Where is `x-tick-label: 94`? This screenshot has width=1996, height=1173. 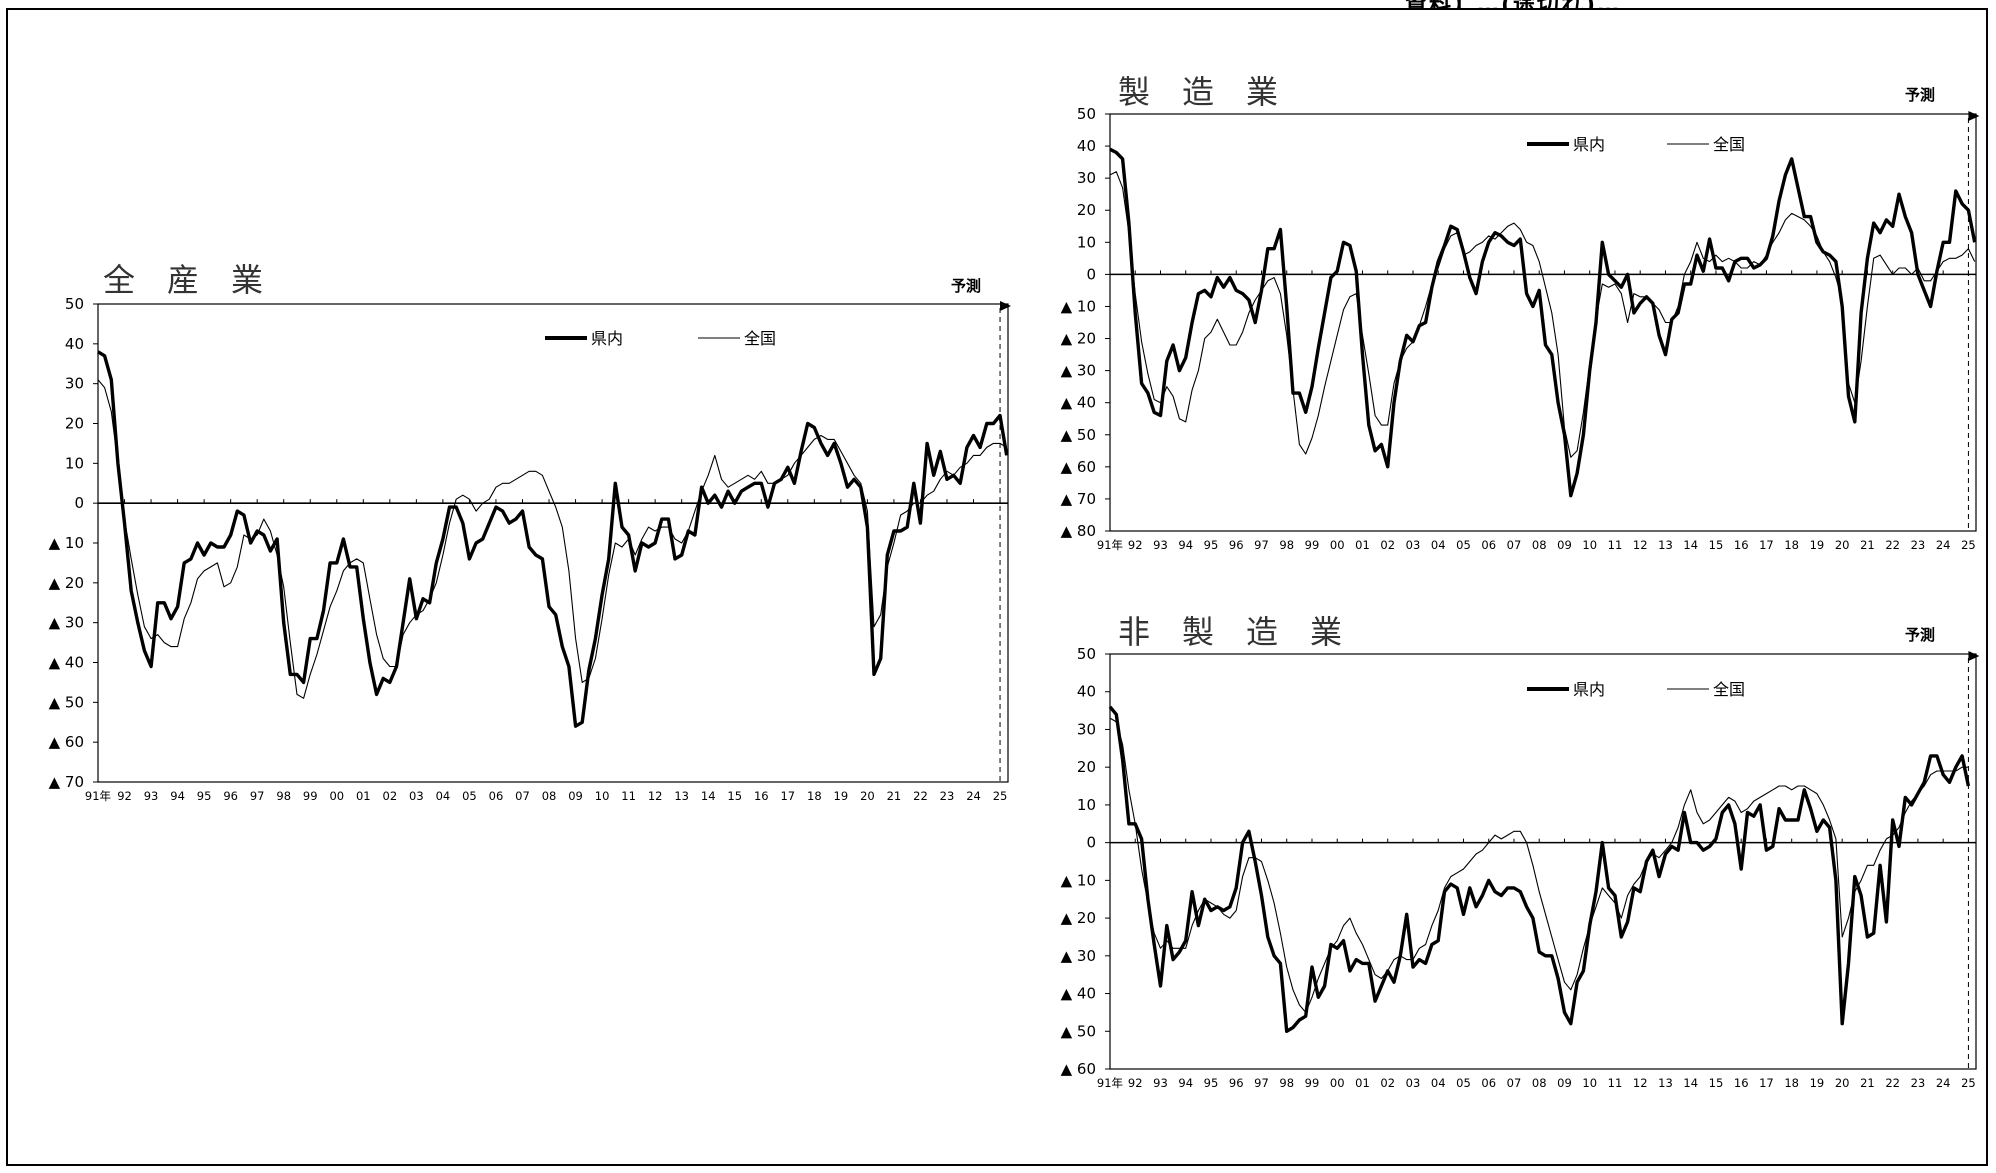 x-tick-label: 94 is located at coordinates (1185, 1083).